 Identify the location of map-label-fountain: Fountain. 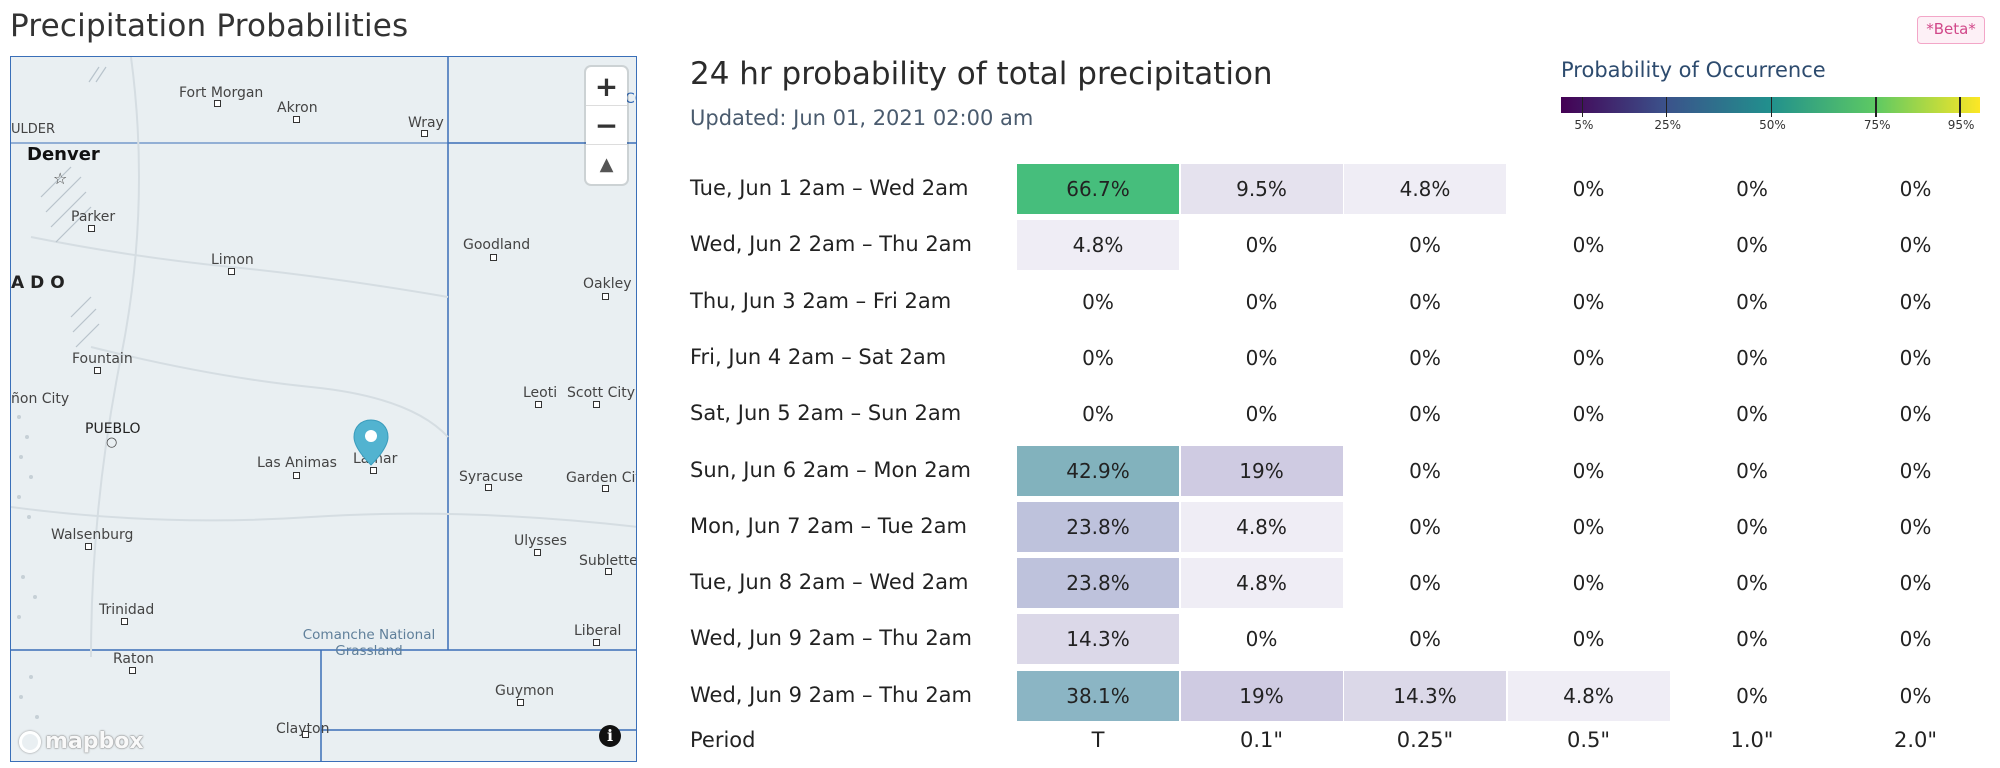
(102, 359).